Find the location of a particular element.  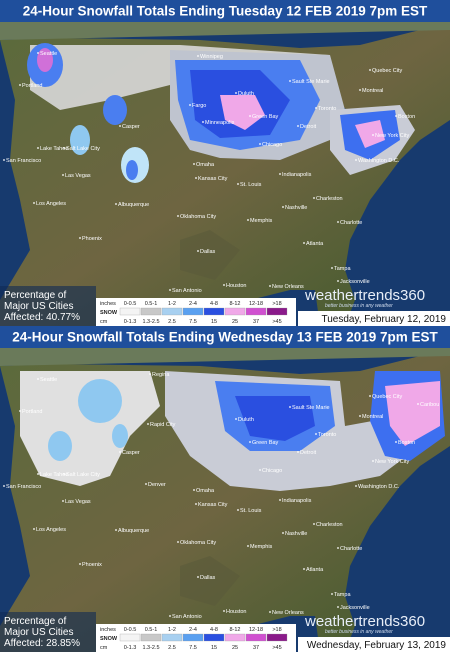

city-label: Denver is located at coordinates (157, 485).